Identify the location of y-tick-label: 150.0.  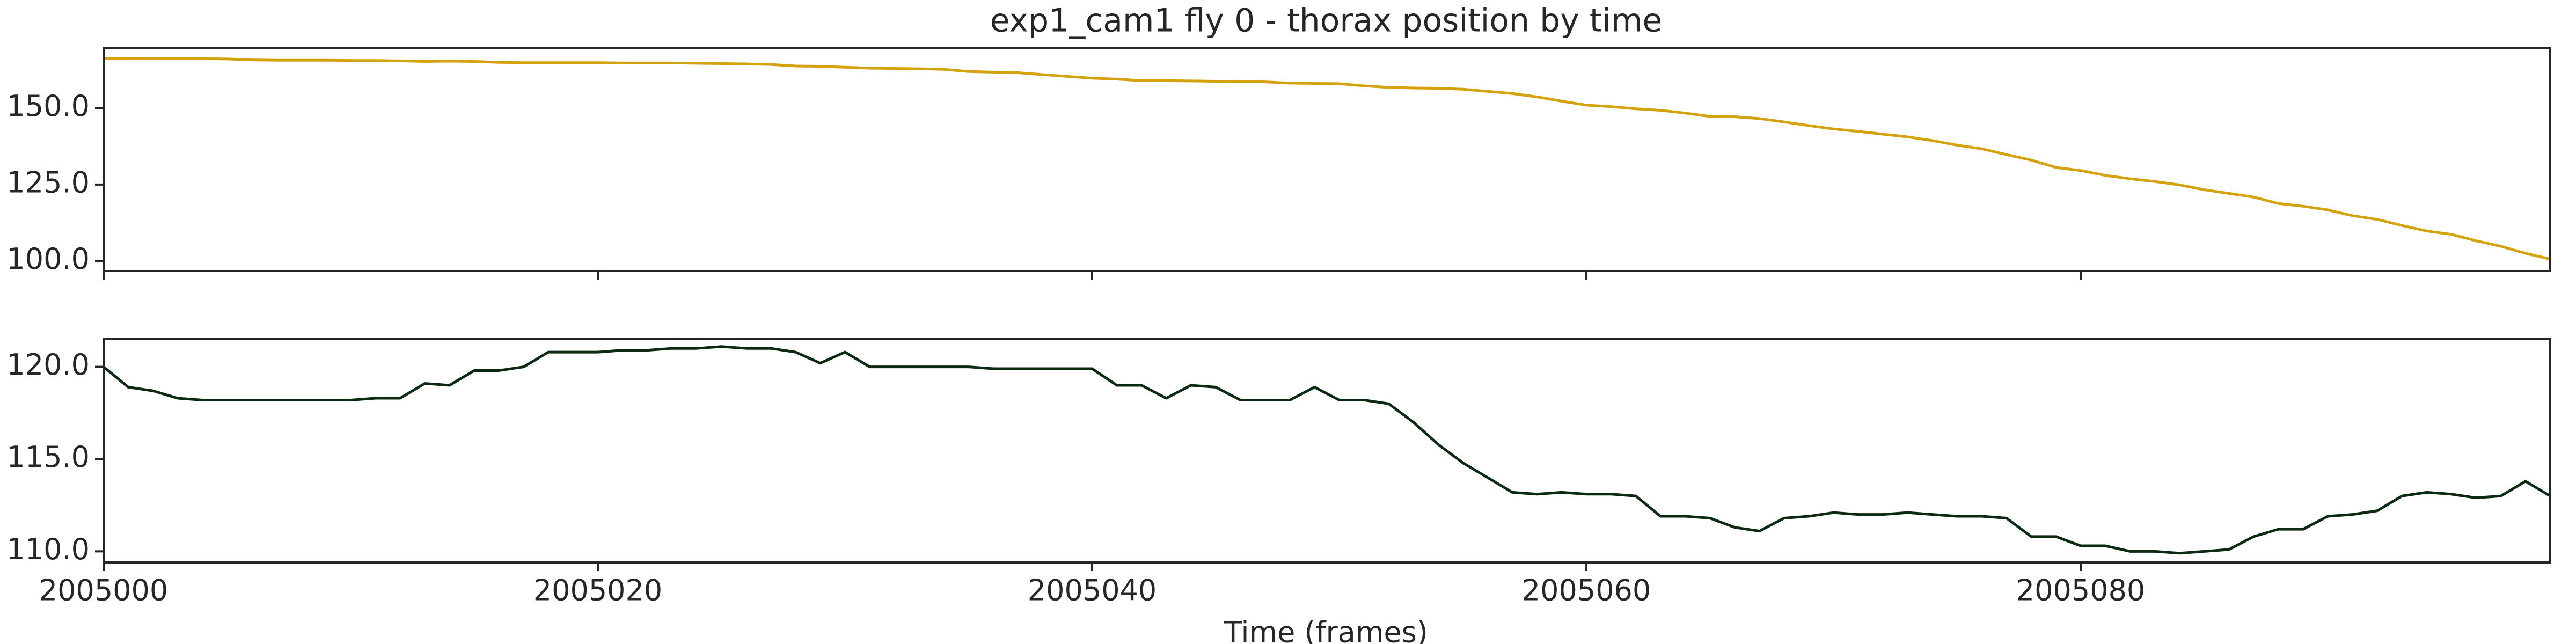
(48, 106).